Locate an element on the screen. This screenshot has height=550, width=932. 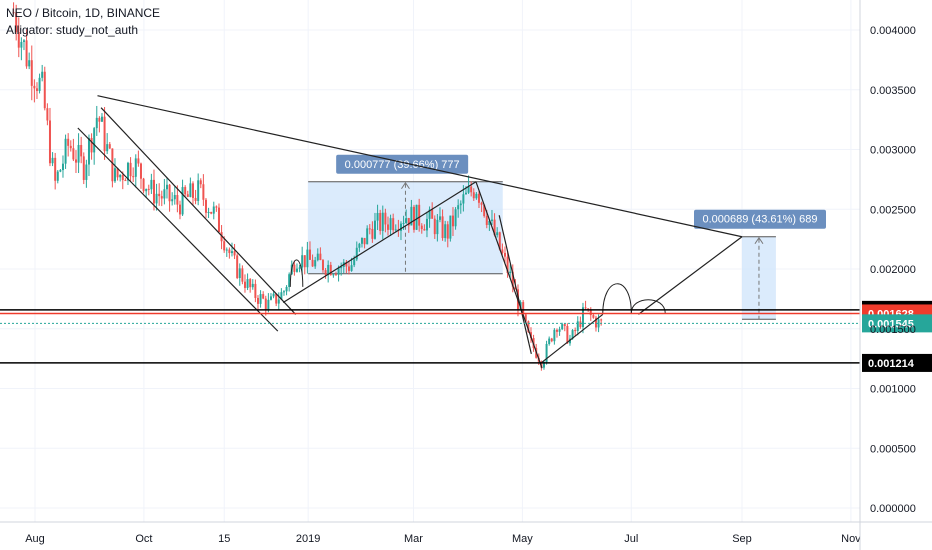
rising-trendline is located at coordinates (379, 242).